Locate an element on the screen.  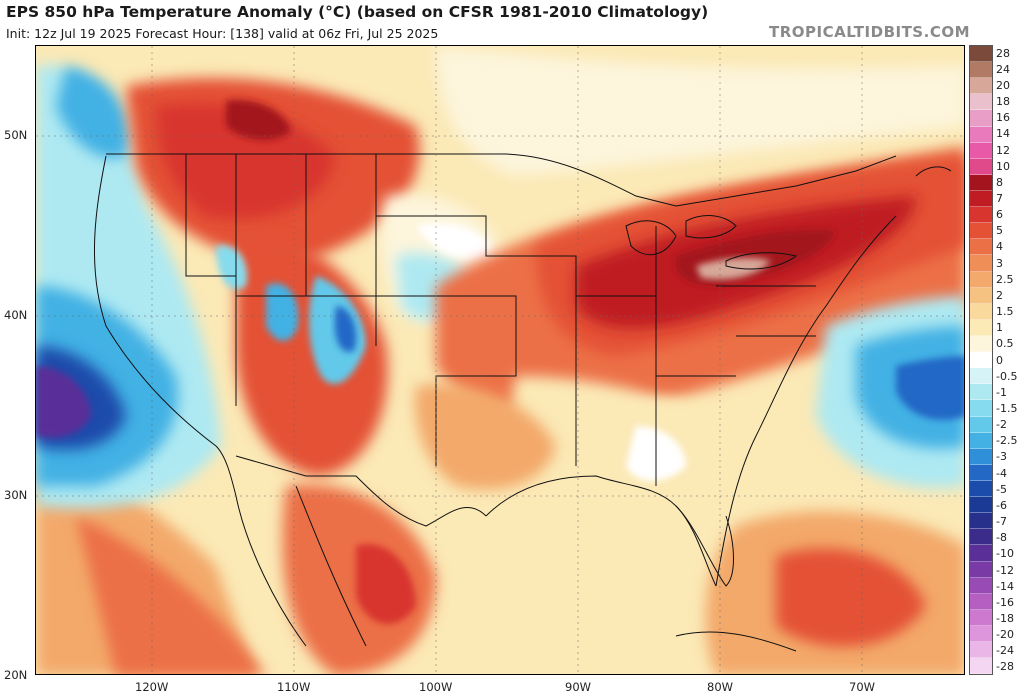
site-credit: TROPICALTIDBITS.COM is located at coordinates (869, 32).